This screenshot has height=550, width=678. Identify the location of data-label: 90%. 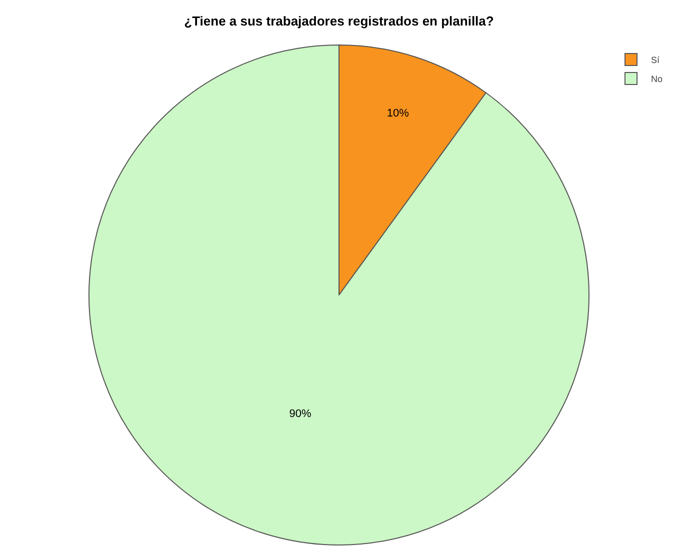
(300, 414).